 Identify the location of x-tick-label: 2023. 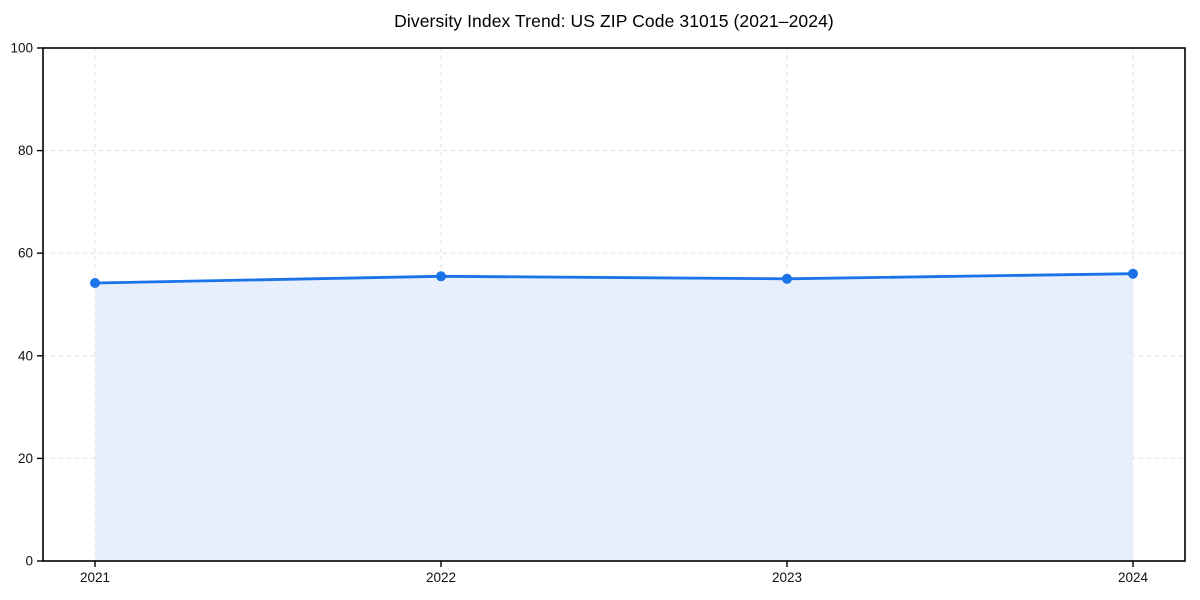
(787, 577).